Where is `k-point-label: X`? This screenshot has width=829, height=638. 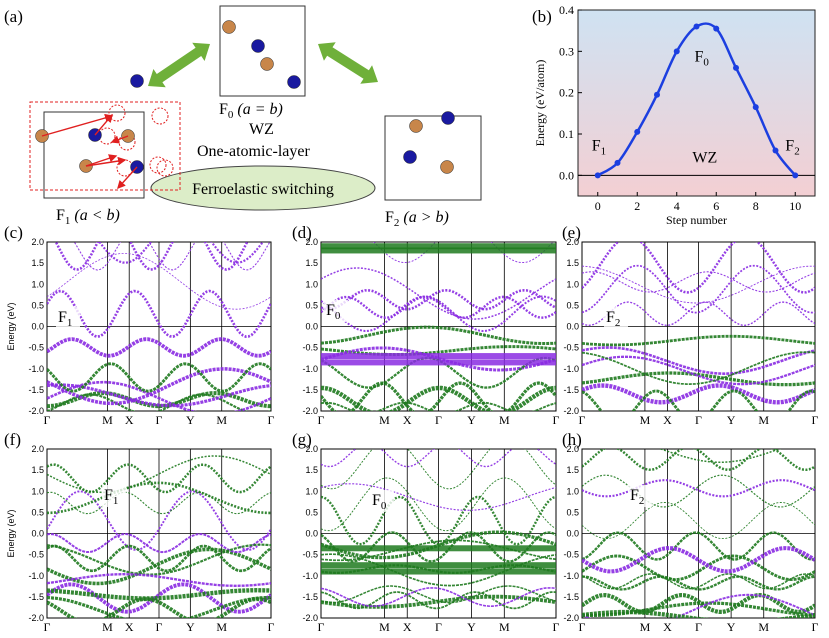
k-point-label: X is located at coordinates (129, 420).